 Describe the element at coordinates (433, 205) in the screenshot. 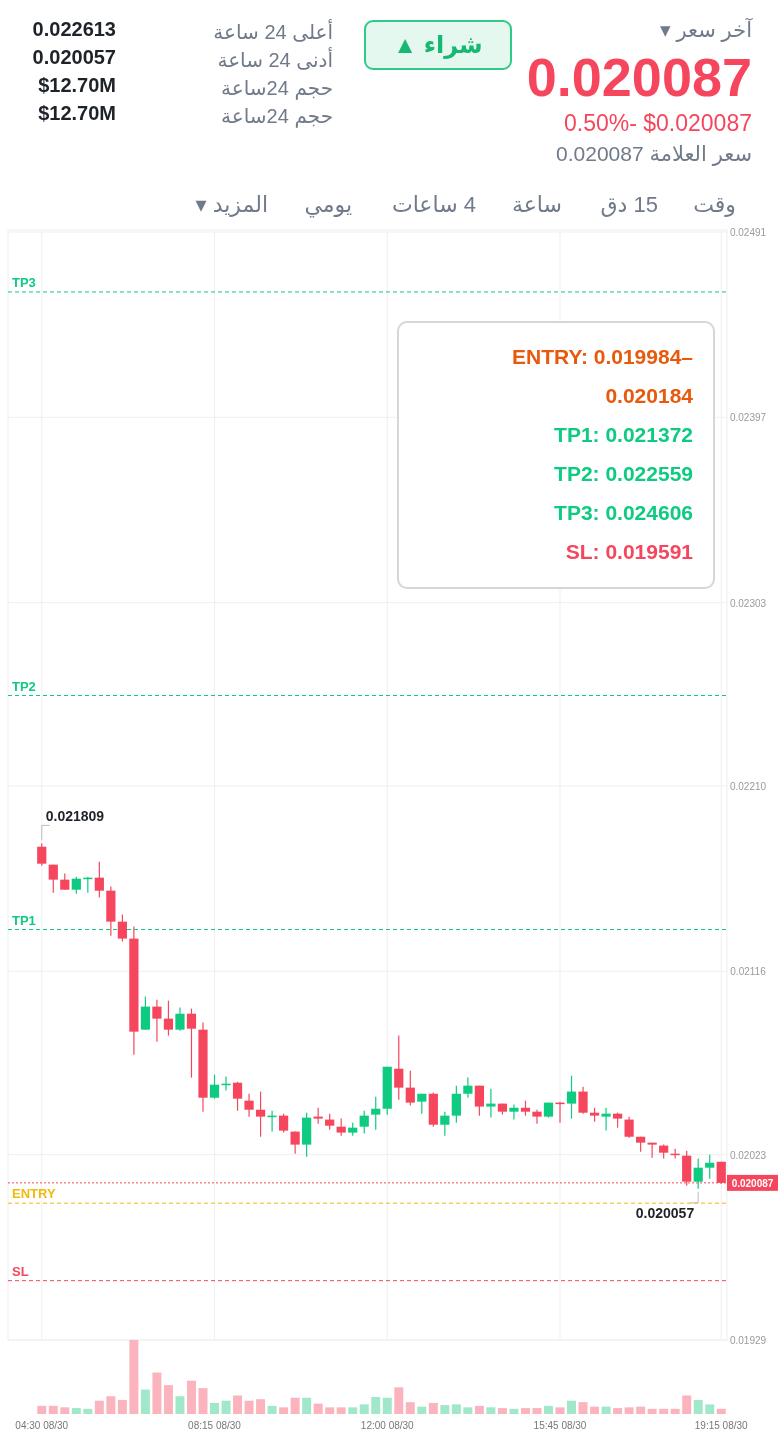

I see `text: 4 ساعات` at that location.